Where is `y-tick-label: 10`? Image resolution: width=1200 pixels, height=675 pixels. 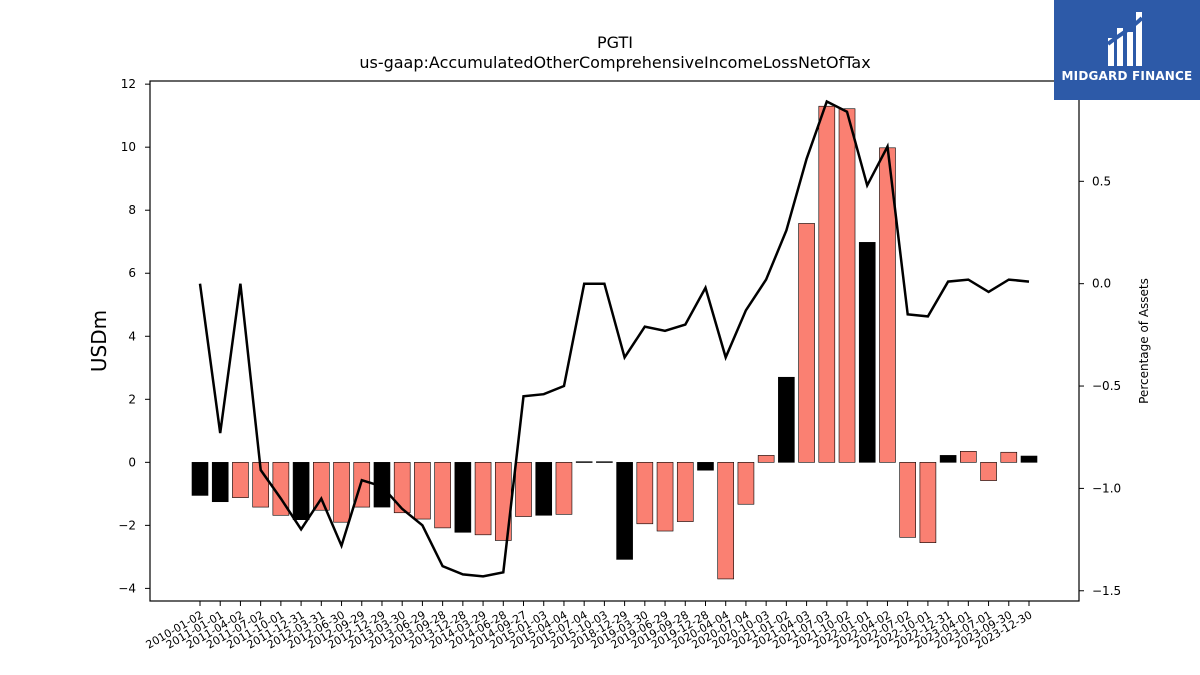
y-tick-label: 10 is located at coordinates (128, 147).